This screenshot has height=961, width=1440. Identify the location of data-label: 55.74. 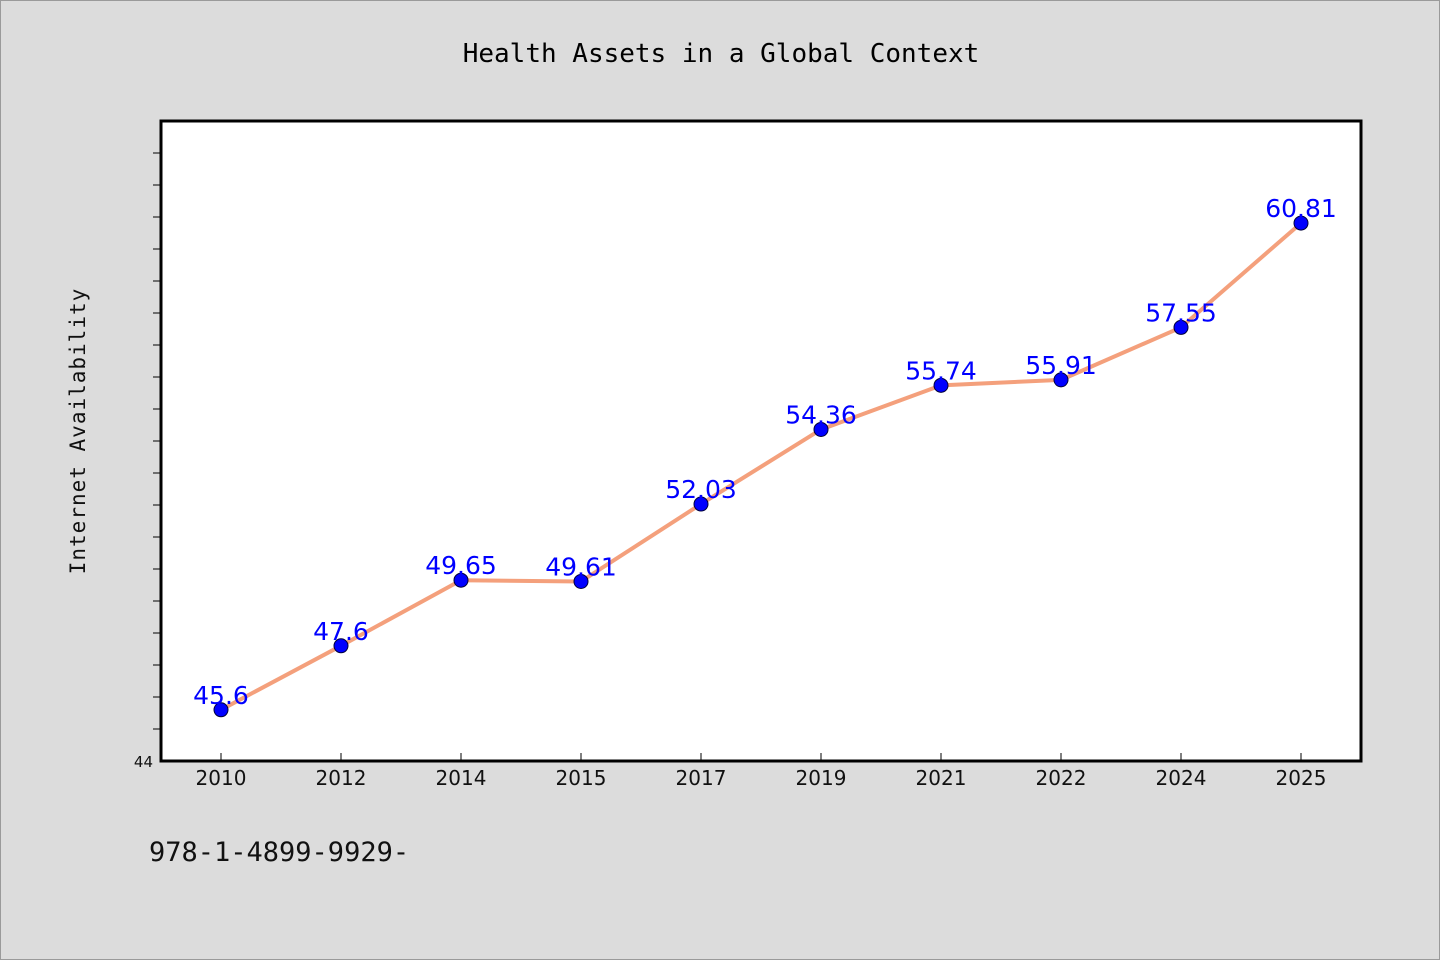
(941, 370).